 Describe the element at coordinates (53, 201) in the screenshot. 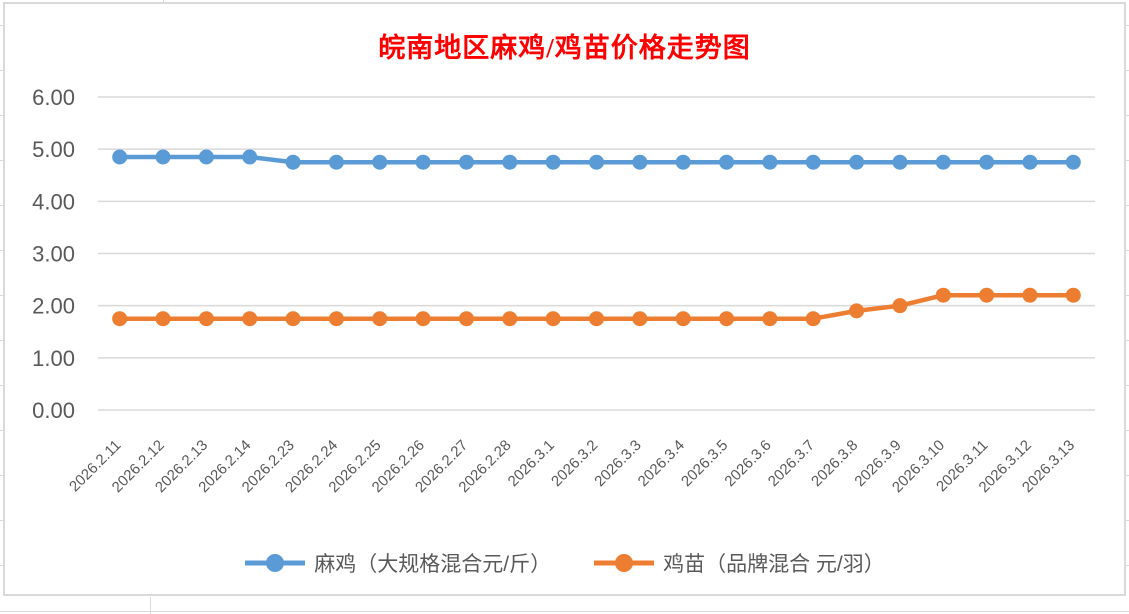

I see `y-tick-label: 4.00` at that location.